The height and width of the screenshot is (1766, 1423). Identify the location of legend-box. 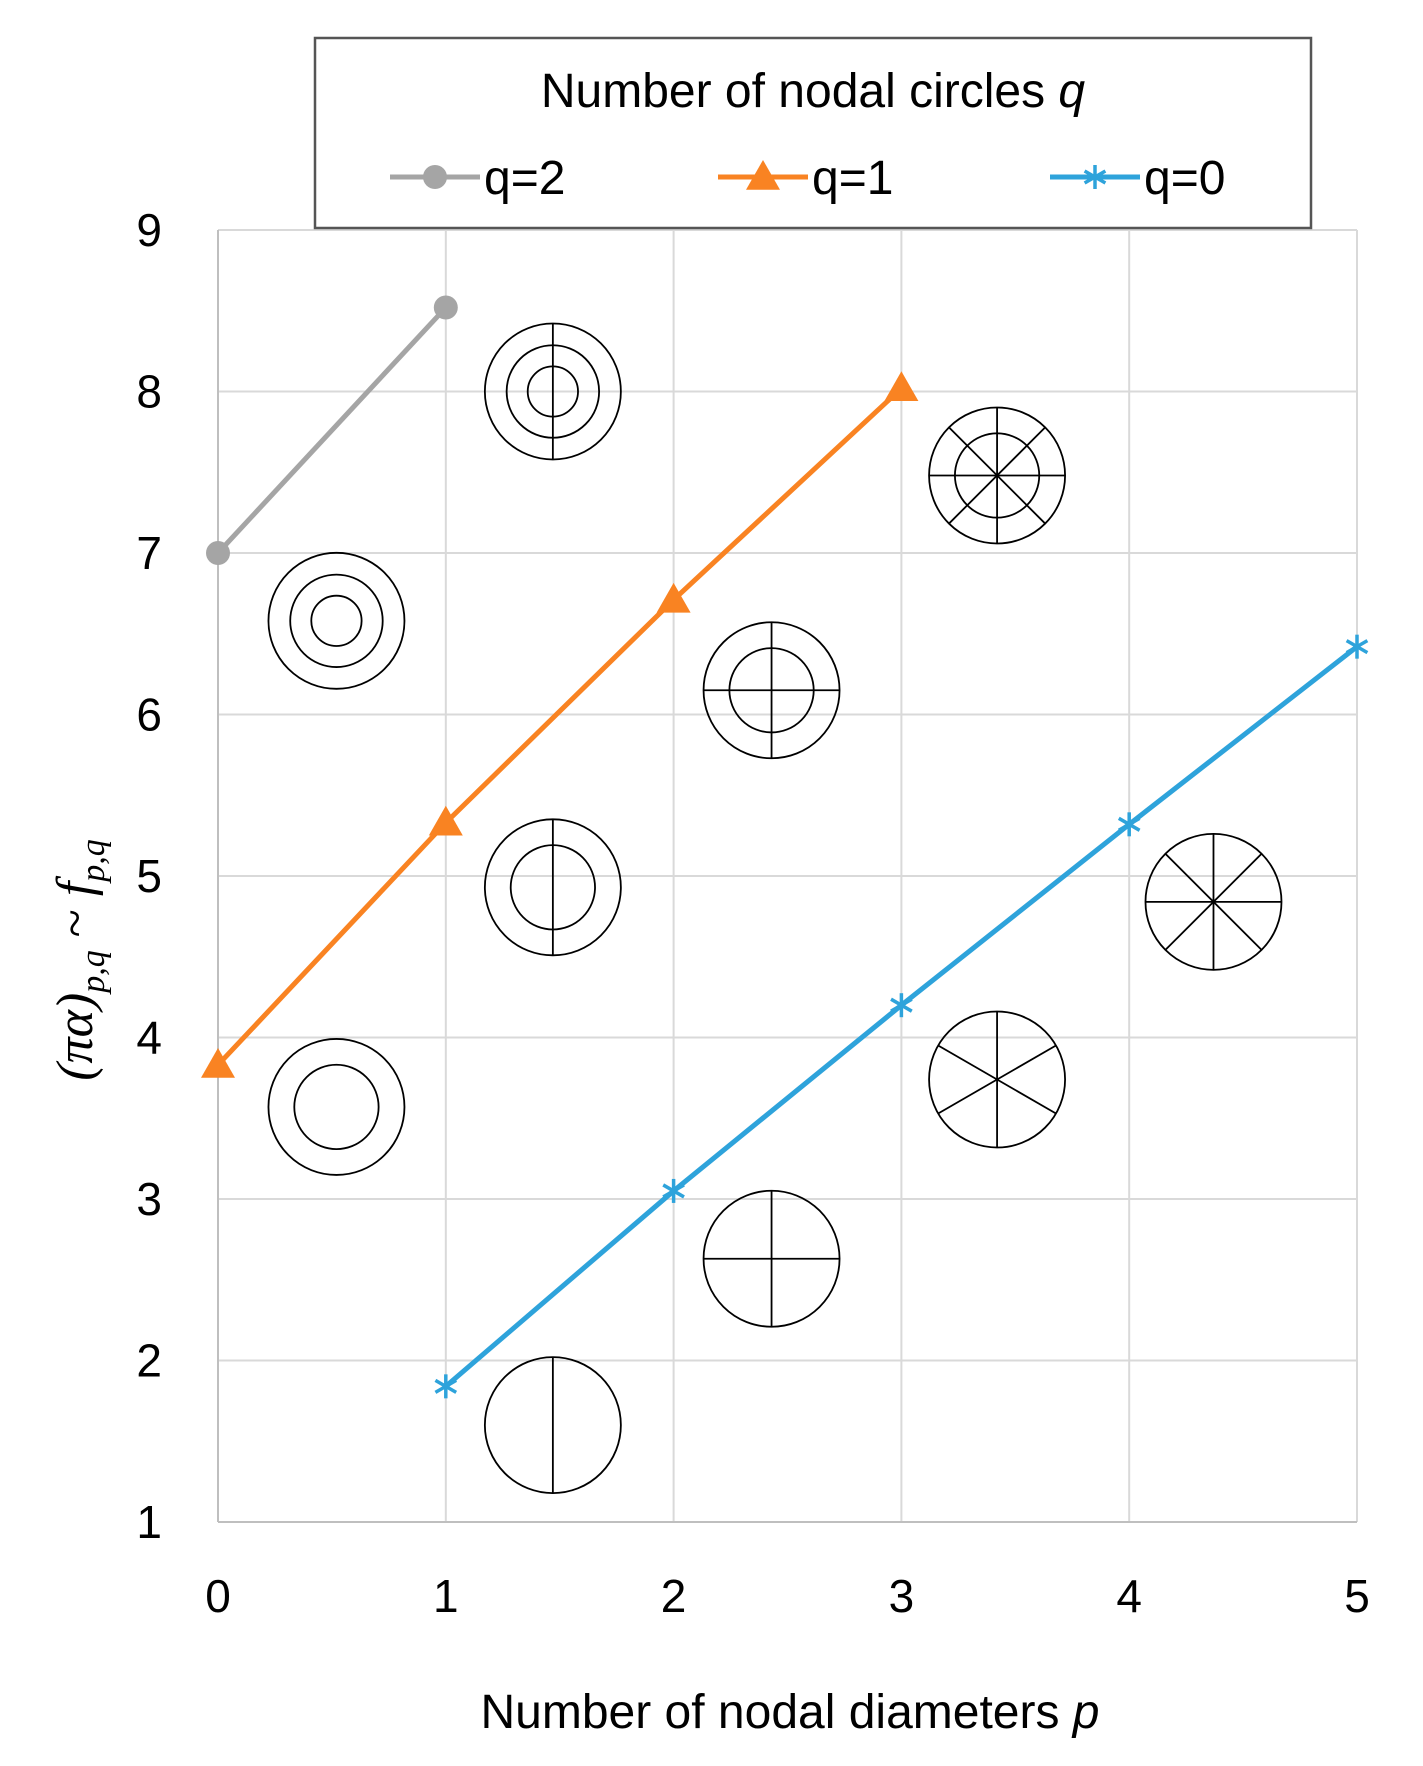
(813, 133).